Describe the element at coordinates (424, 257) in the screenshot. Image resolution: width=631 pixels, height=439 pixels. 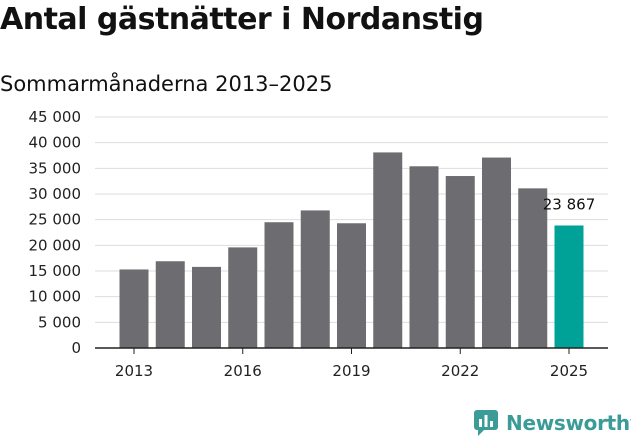
I see `bar-2021` at that location.